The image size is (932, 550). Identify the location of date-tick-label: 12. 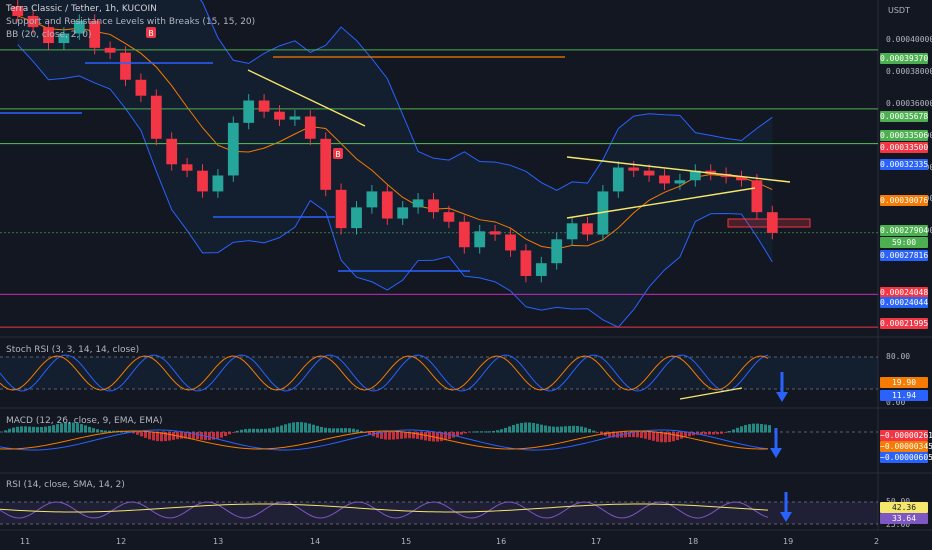
(121, 541).